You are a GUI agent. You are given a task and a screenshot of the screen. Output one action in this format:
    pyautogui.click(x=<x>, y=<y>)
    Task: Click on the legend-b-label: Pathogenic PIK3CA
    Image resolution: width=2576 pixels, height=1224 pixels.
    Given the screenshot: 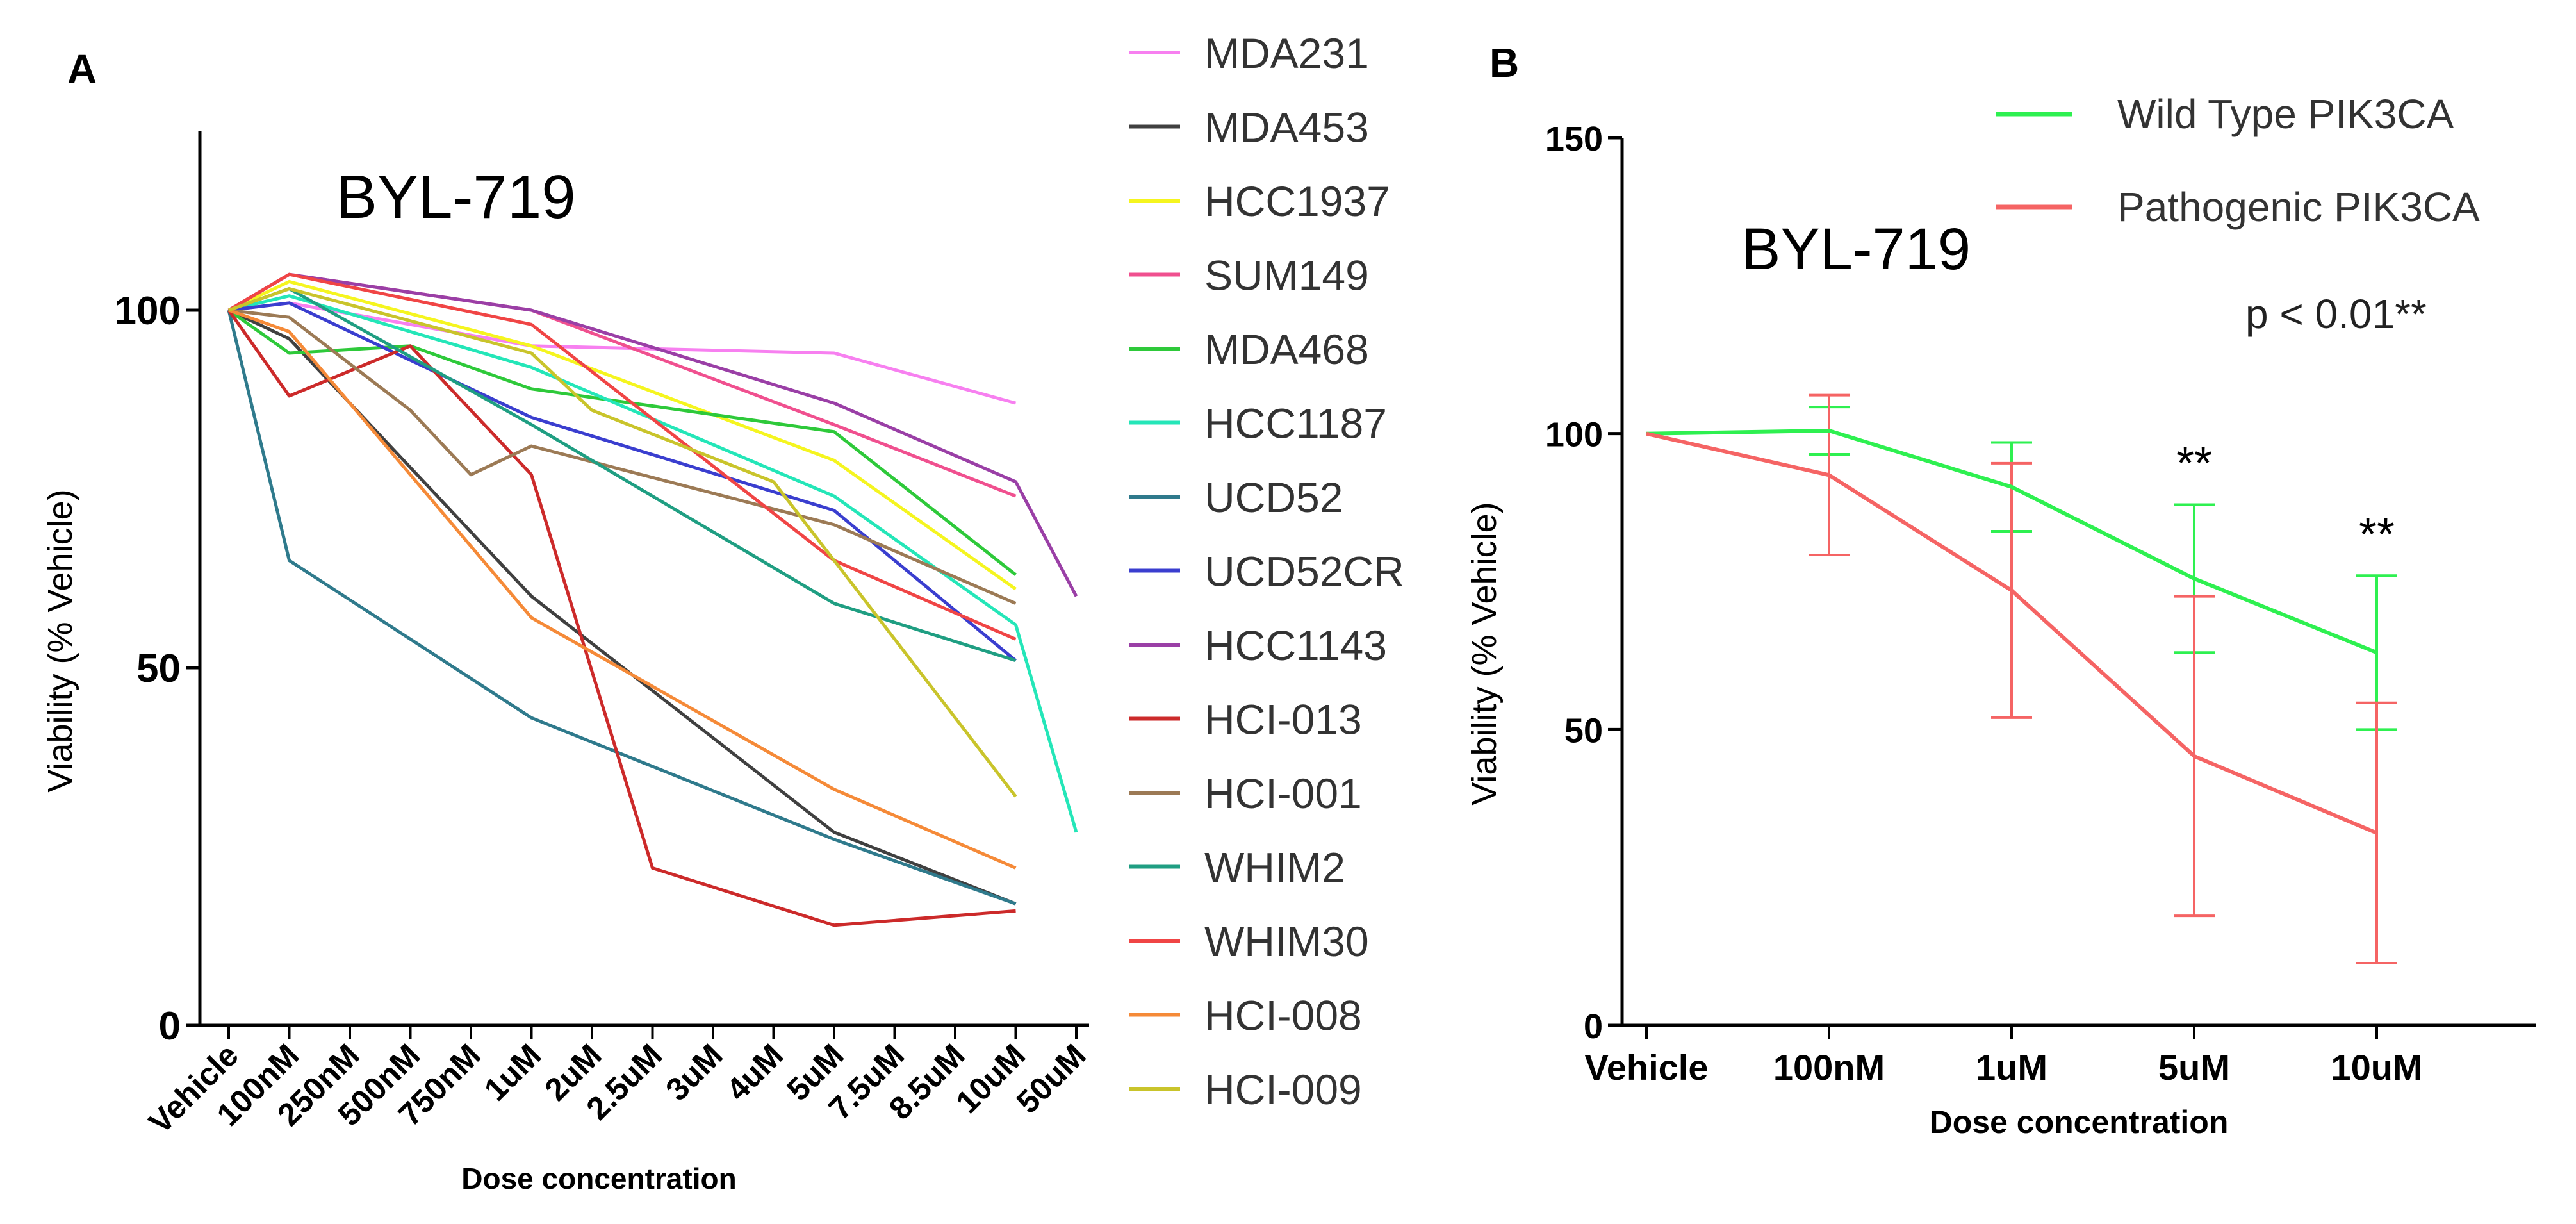 What is the action you would take?
    pyautogui.click(x=2298, y=207)
    